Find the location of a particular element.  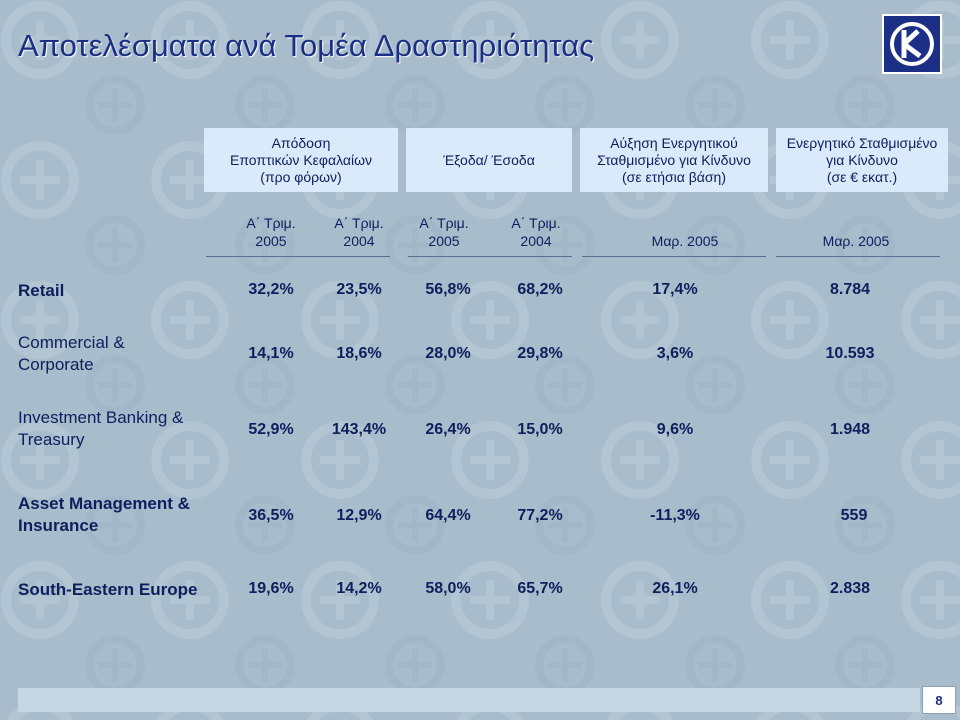

alpha-bank-logo-icon is located at coordinates (912, 44).